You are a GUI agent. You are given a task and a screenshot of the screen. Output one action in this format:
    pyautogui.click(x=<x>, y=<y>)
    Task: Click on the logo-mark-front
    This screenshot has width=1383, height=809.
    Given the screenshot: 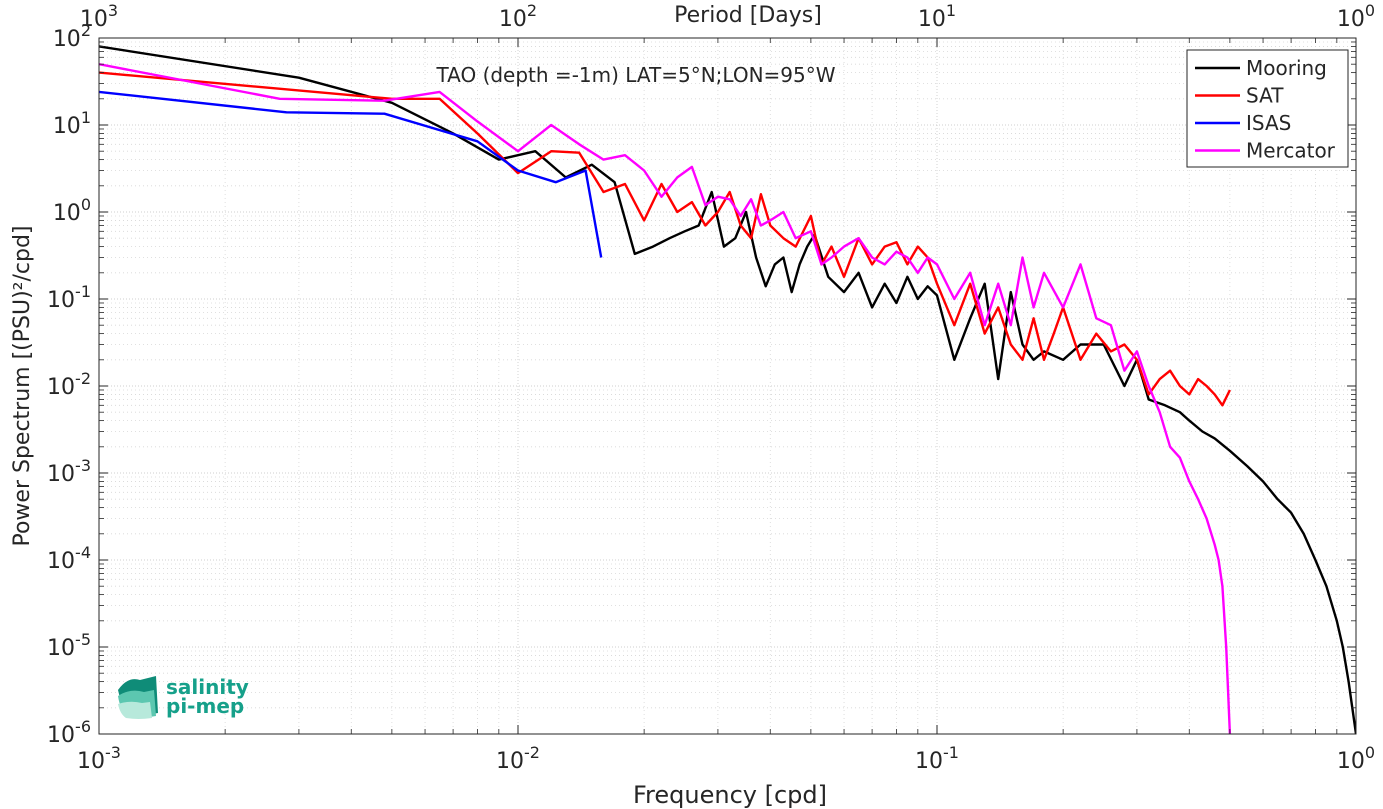 What is the action you would take?
    pyautogui.click(x=135, y=710)
    